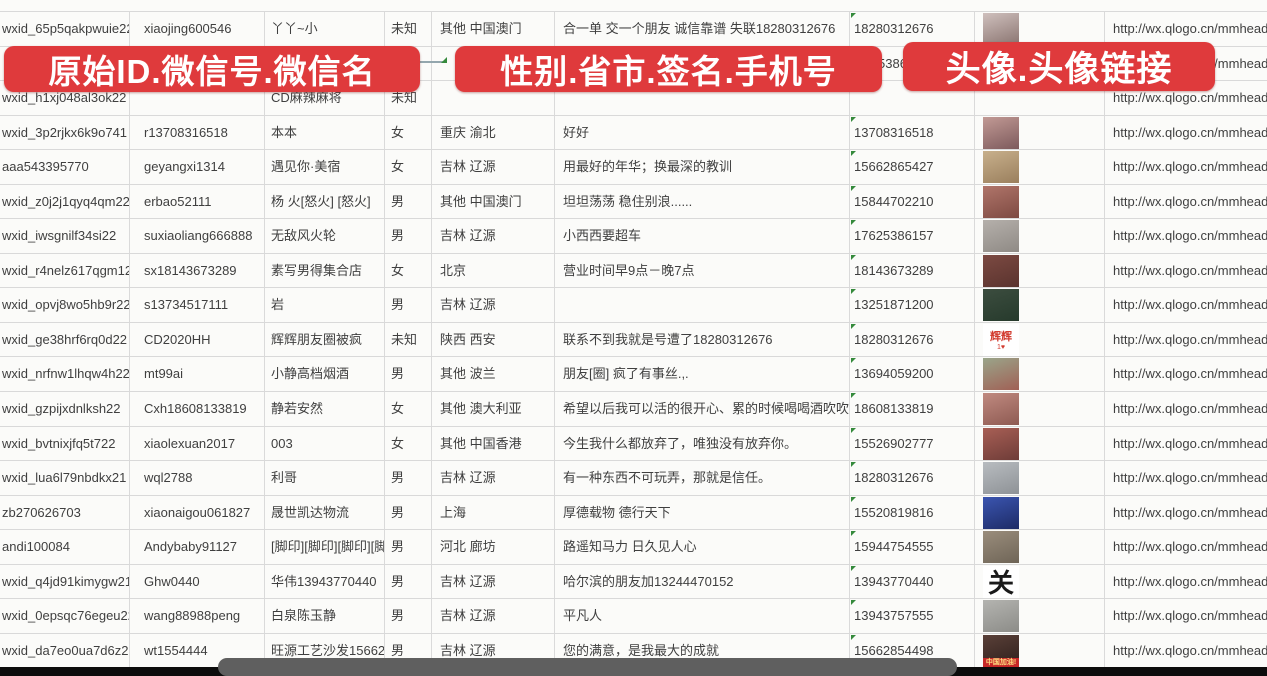  I want to click on cell-signature: 有一种东西不可玩弄，那就是信任。, so click(702, 478).